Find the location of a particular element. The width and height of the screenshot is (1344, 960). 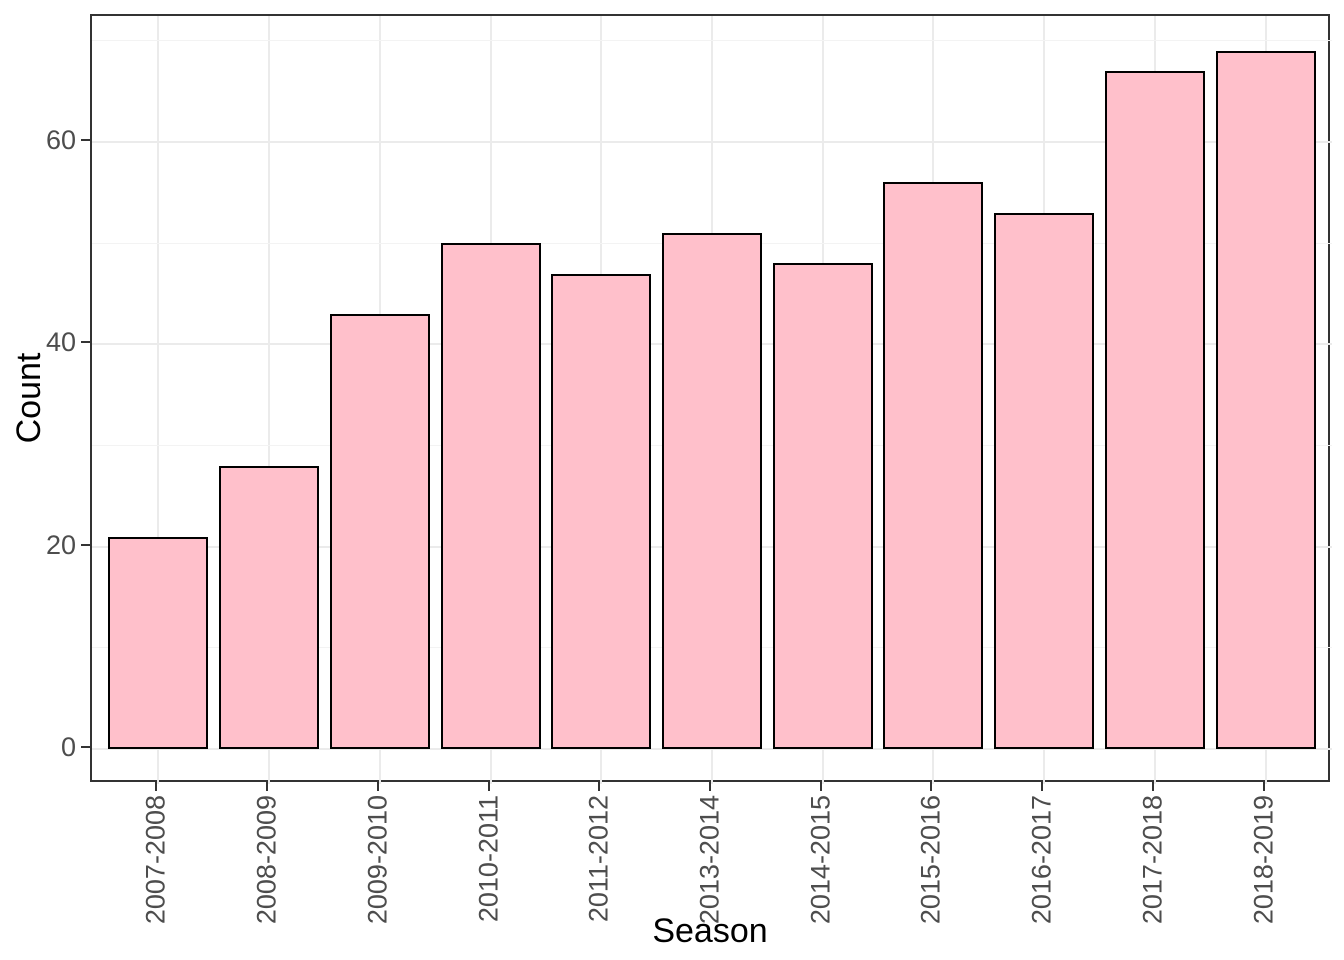

x-tick-label: 2017-2018 is located at coordinates (1152, 860).